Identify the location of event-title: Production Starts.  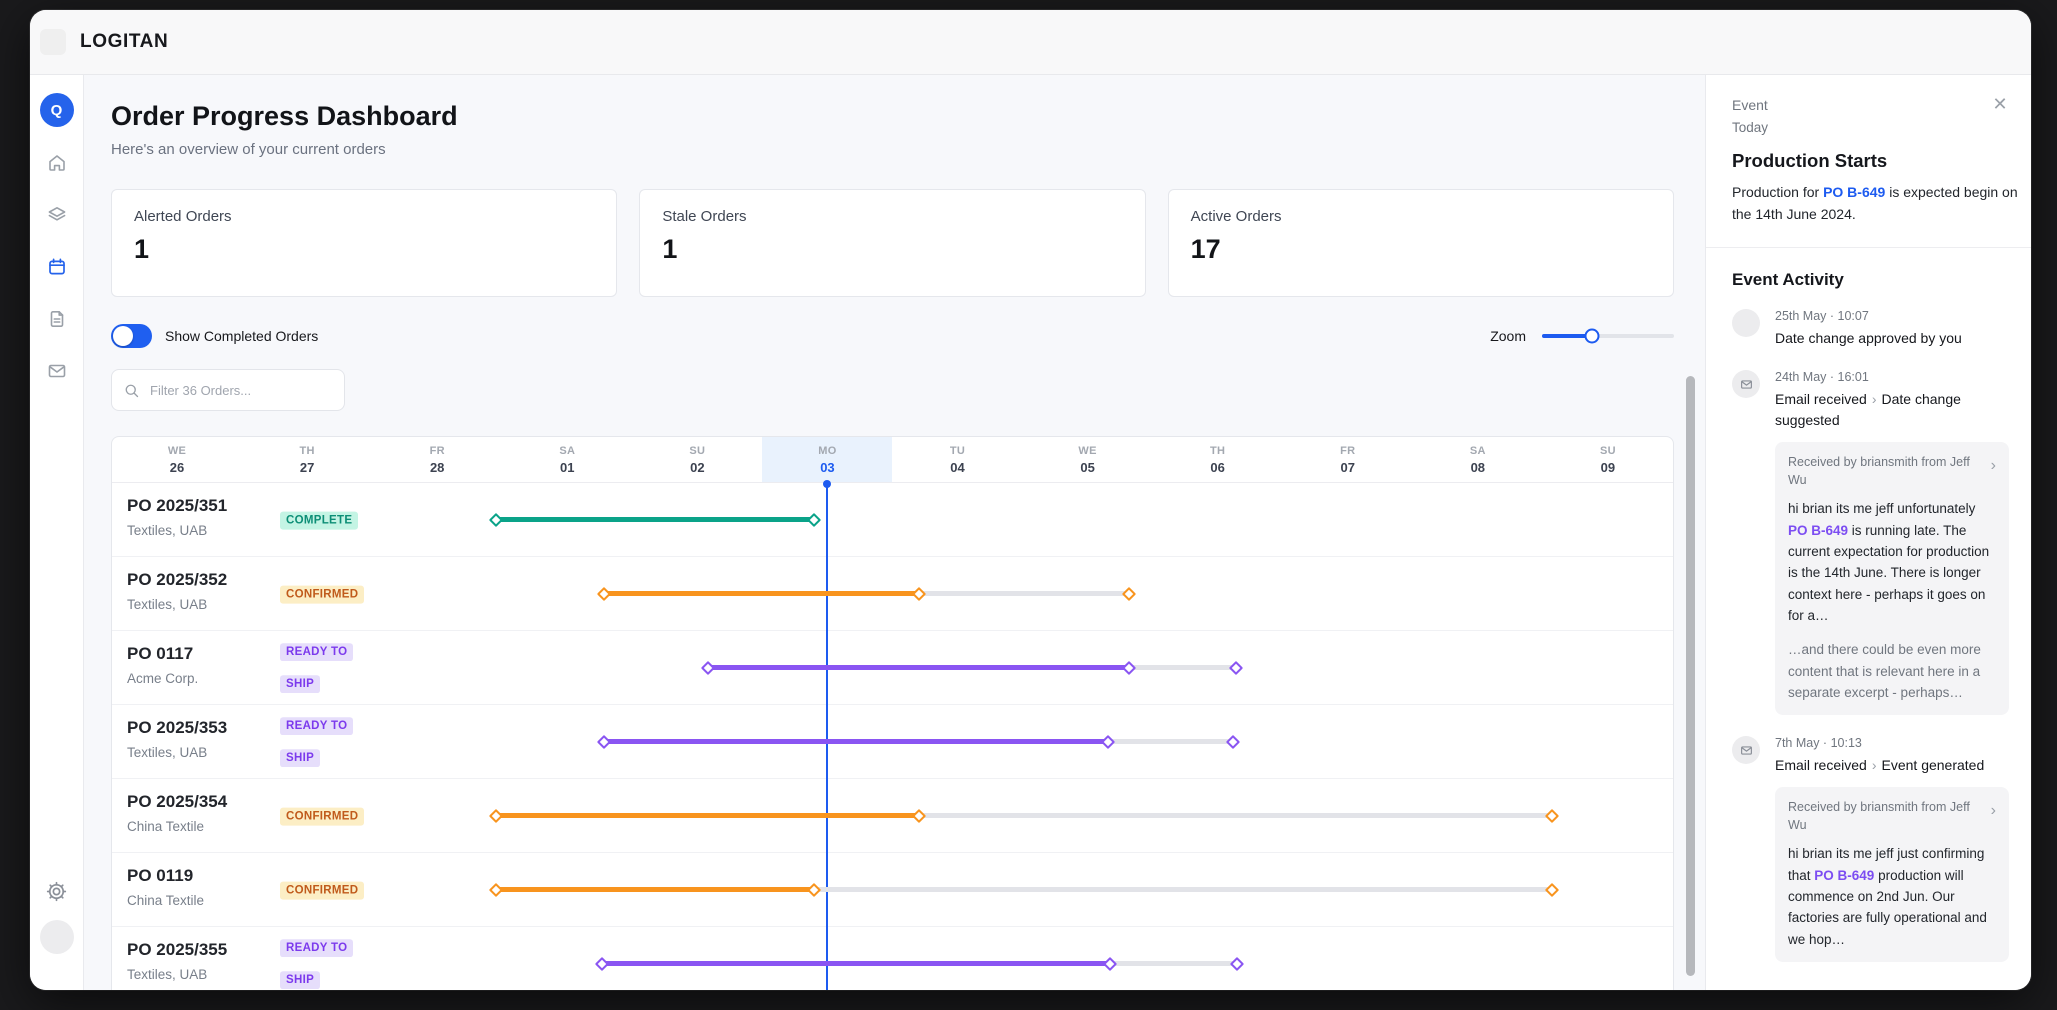
(1810, 160).